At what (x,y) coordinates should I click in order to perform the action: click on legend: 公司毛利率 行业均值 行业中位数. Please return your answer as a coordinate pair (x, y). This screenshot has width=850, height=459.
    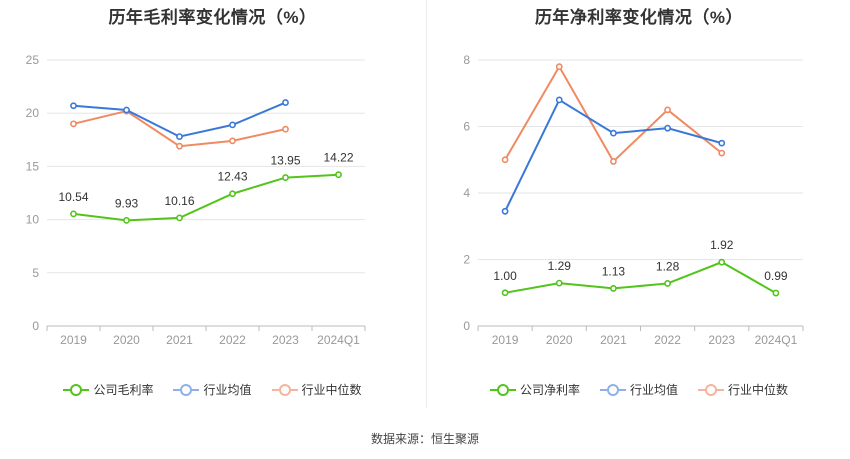
    Looking at the image, I should click on (212, 389).